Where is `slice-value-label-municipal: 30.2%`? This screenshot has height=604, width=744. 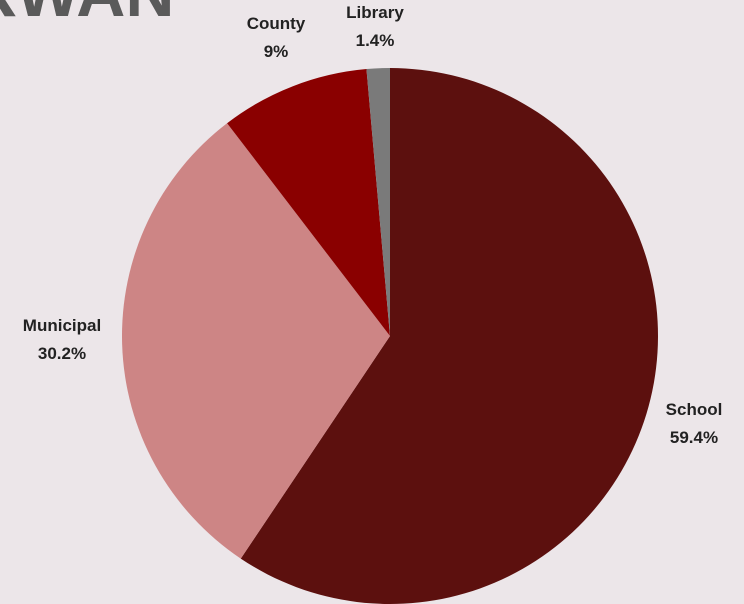 slice-value-label-municipal: 30.2% is located at coordinates (62, 353).